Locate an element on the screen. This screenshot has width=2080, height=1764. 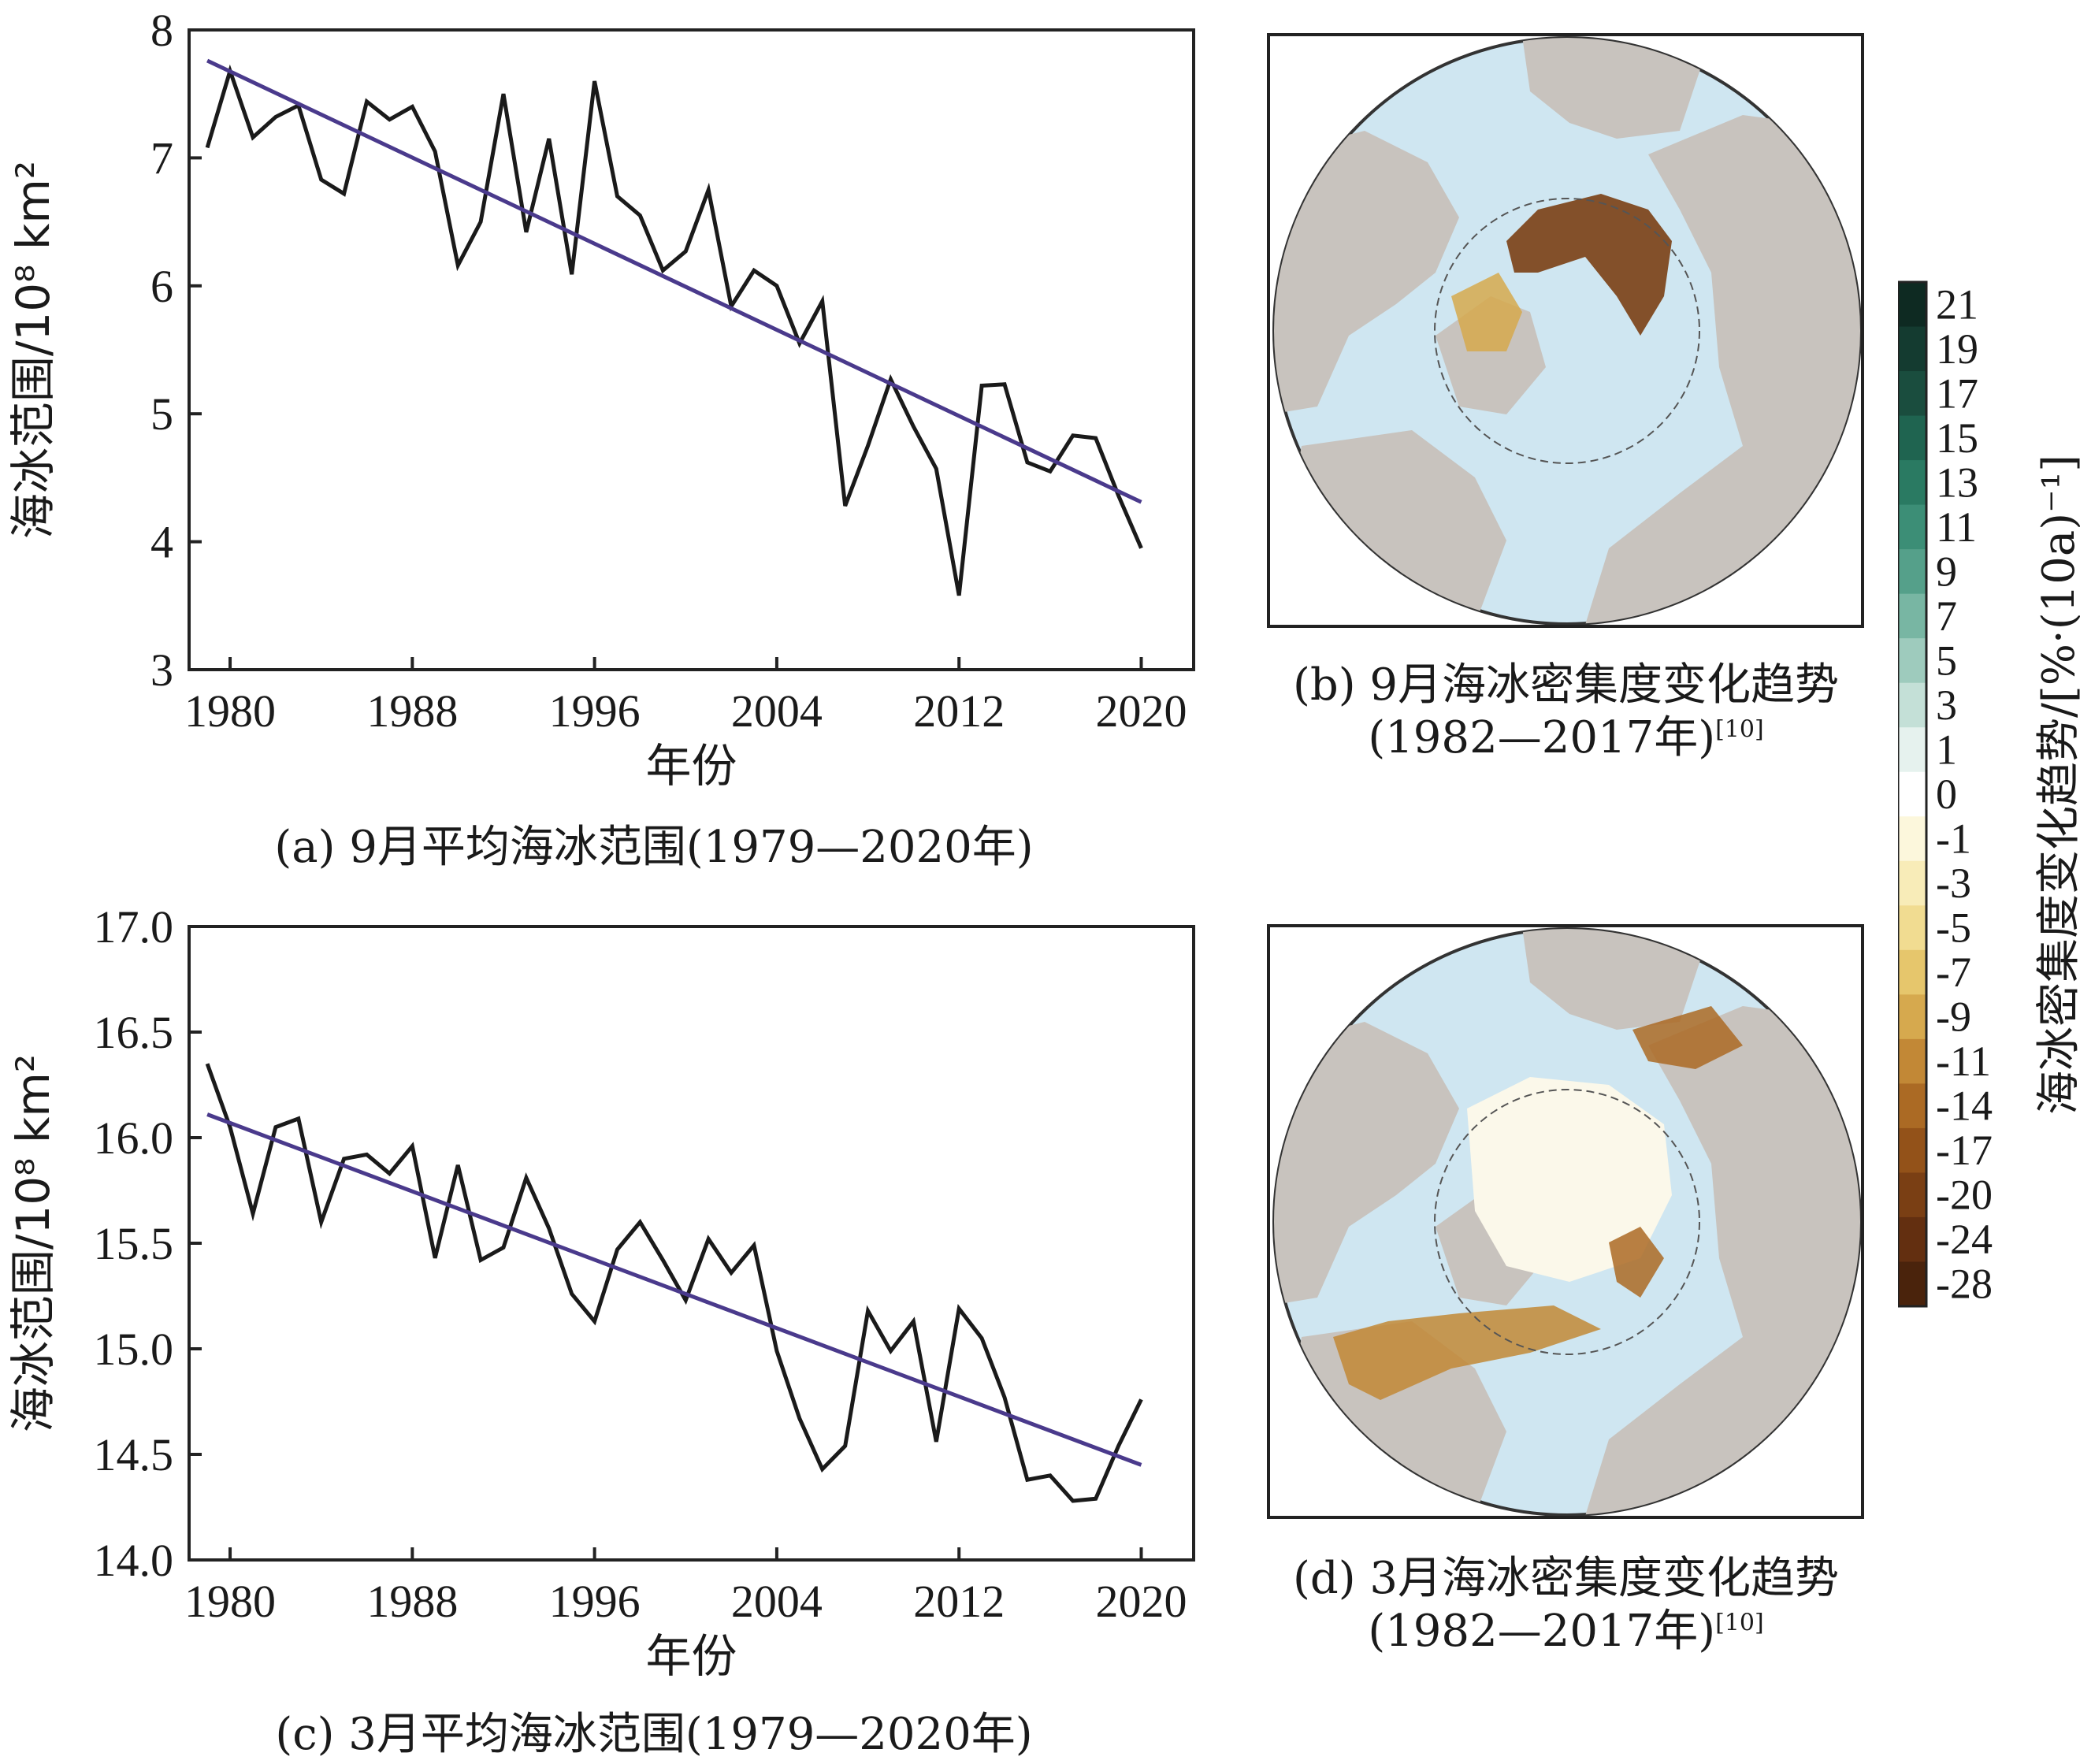
y-tick-label: 3 is located at coordinates (161, 670).